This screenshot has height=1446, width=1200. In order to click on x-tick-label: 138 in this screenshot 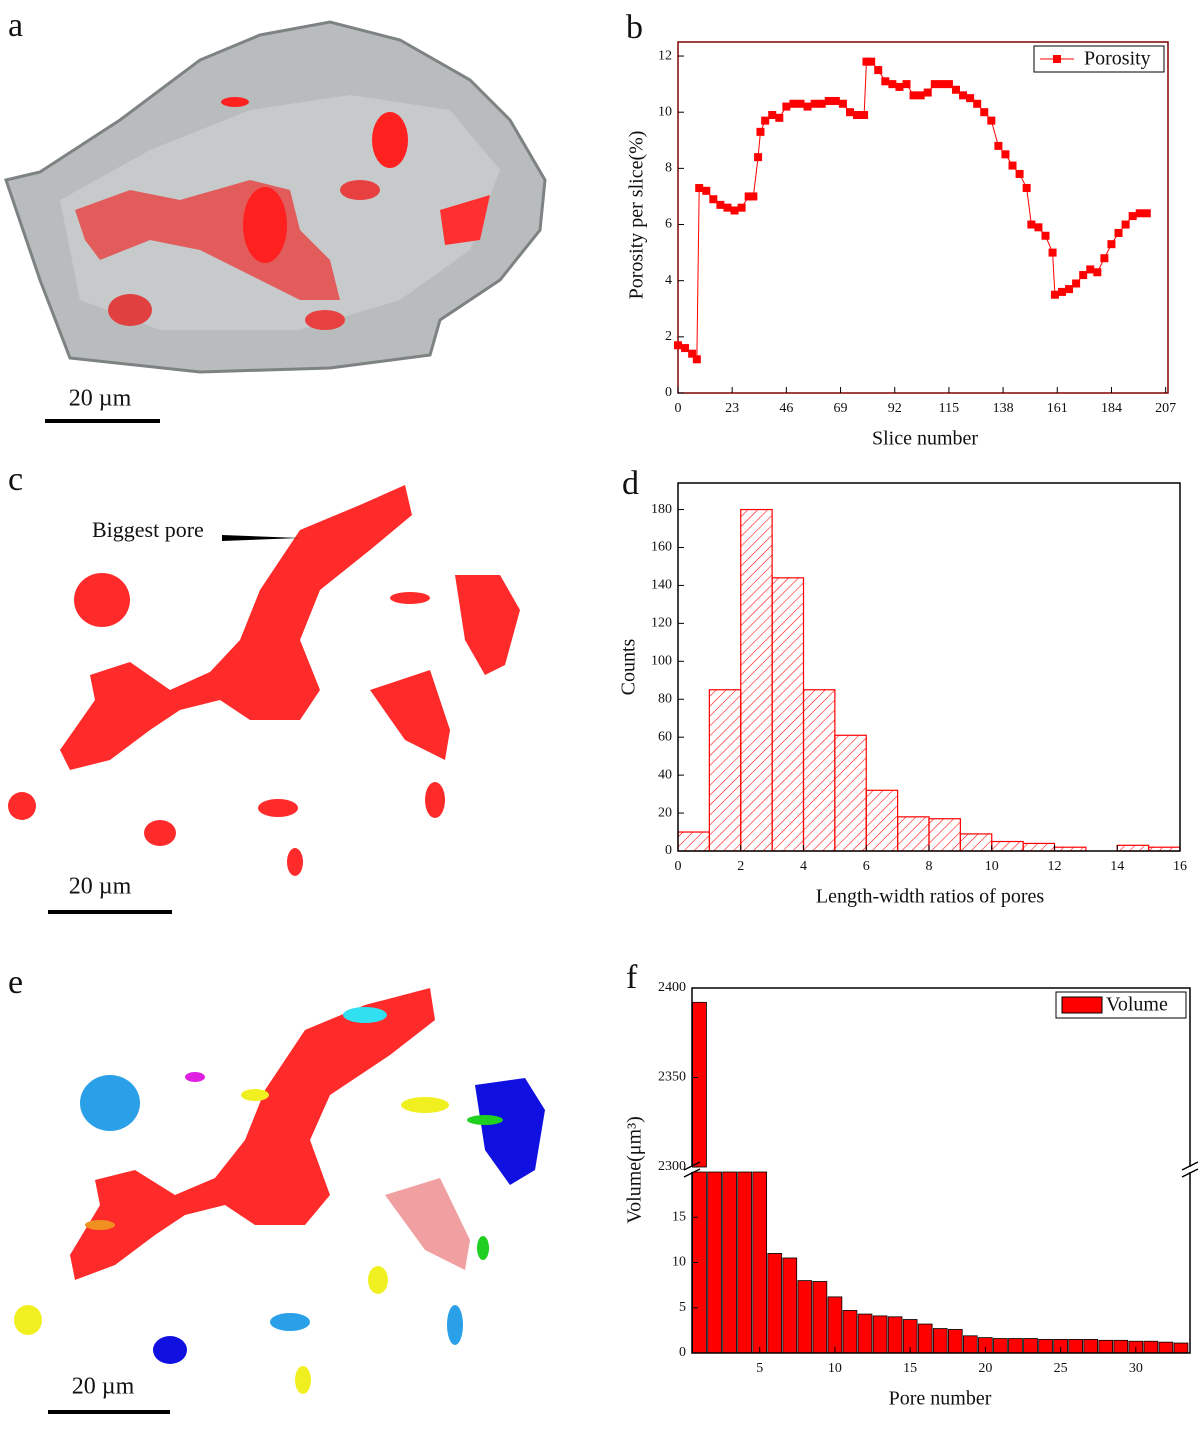, I will do `click(1003, 408)`.